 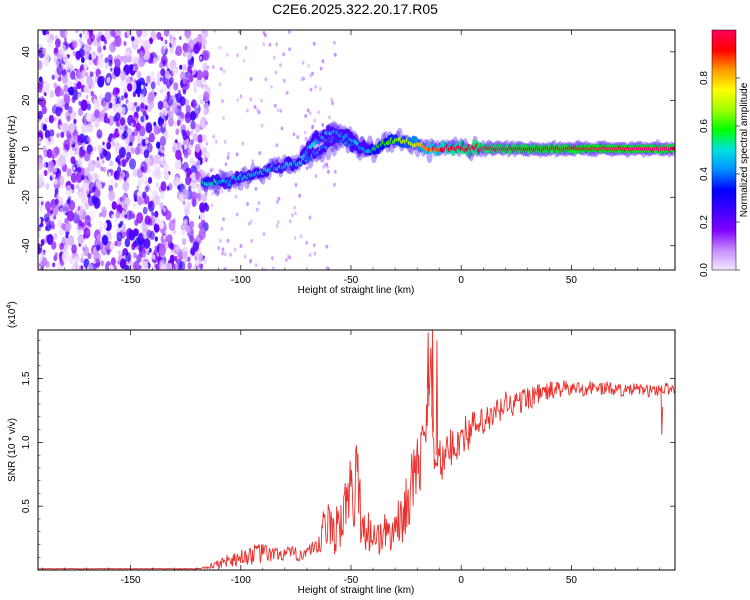 What do you see at coordinates (12, 450) in the screenshot?
I see `snr-y-axis-label: SNR (10 * v/v)` at bounding box center [12, 450].